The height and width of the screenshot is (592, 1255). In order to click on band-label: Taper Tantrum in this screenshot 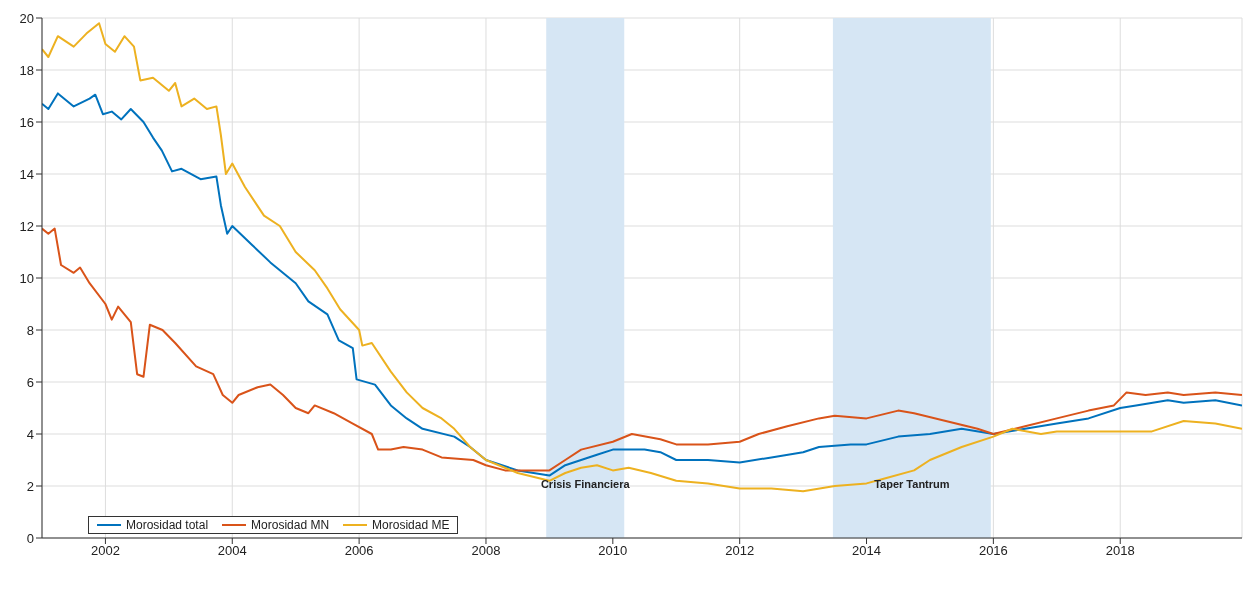, I will do `click(912, 484)`.